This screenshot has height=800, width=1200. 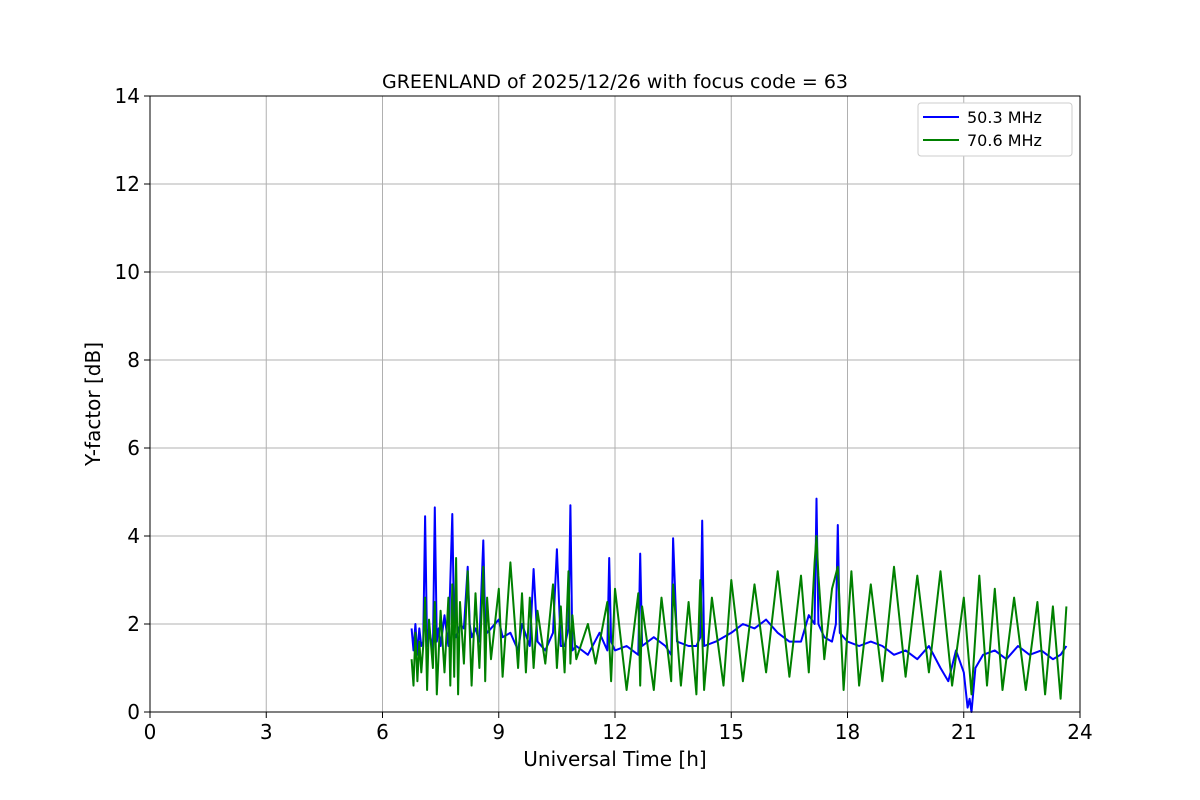 What do you see at coordinates (498, 732) in the screenshot?
I see `x-tick-label: 9` at bounding box center [498, 732].